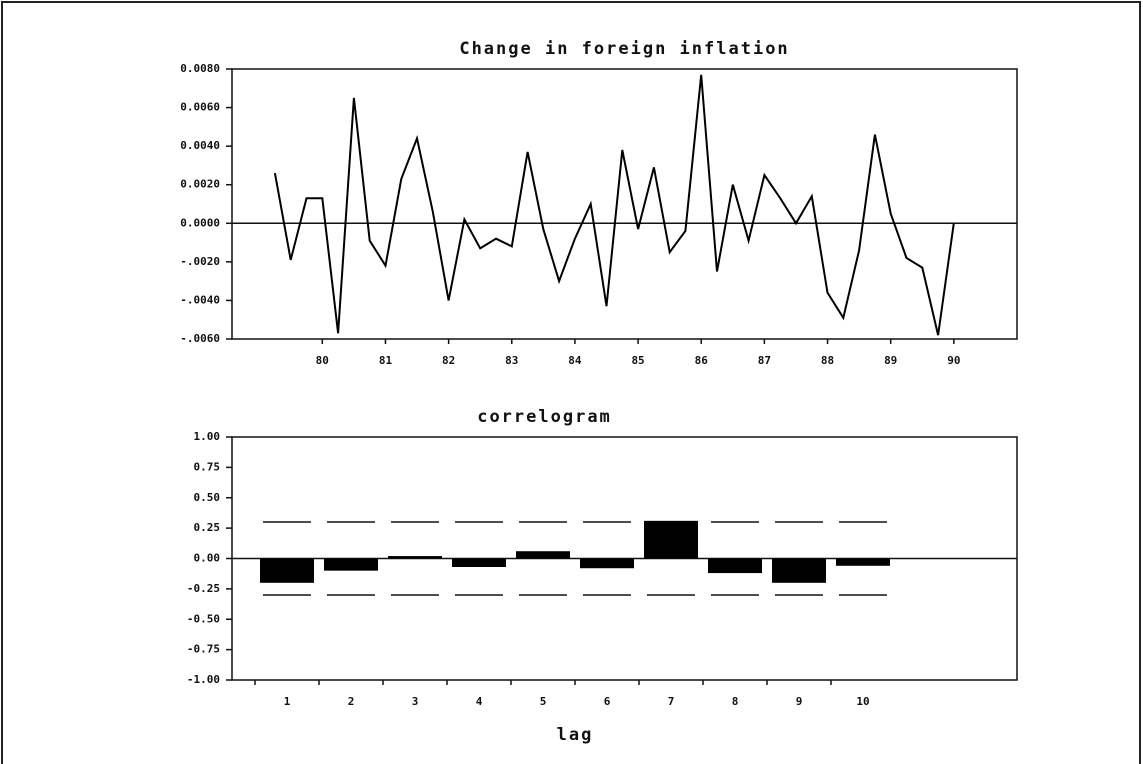 The width and height of the screenshot is (1143, 764). Describe the element at coordinates (448, 360) in the screenshot. I see `x-tick-label: 82` at that location.